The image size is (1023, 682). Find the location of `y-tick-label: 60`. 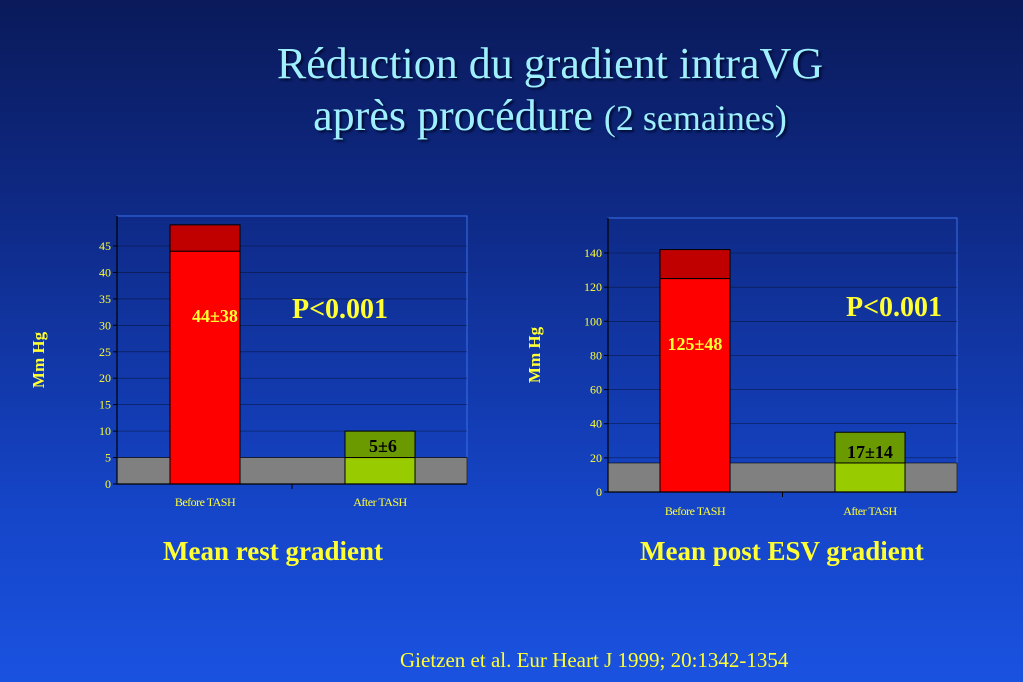

y-tick-label: 60 is located at coordinates (596, 390).